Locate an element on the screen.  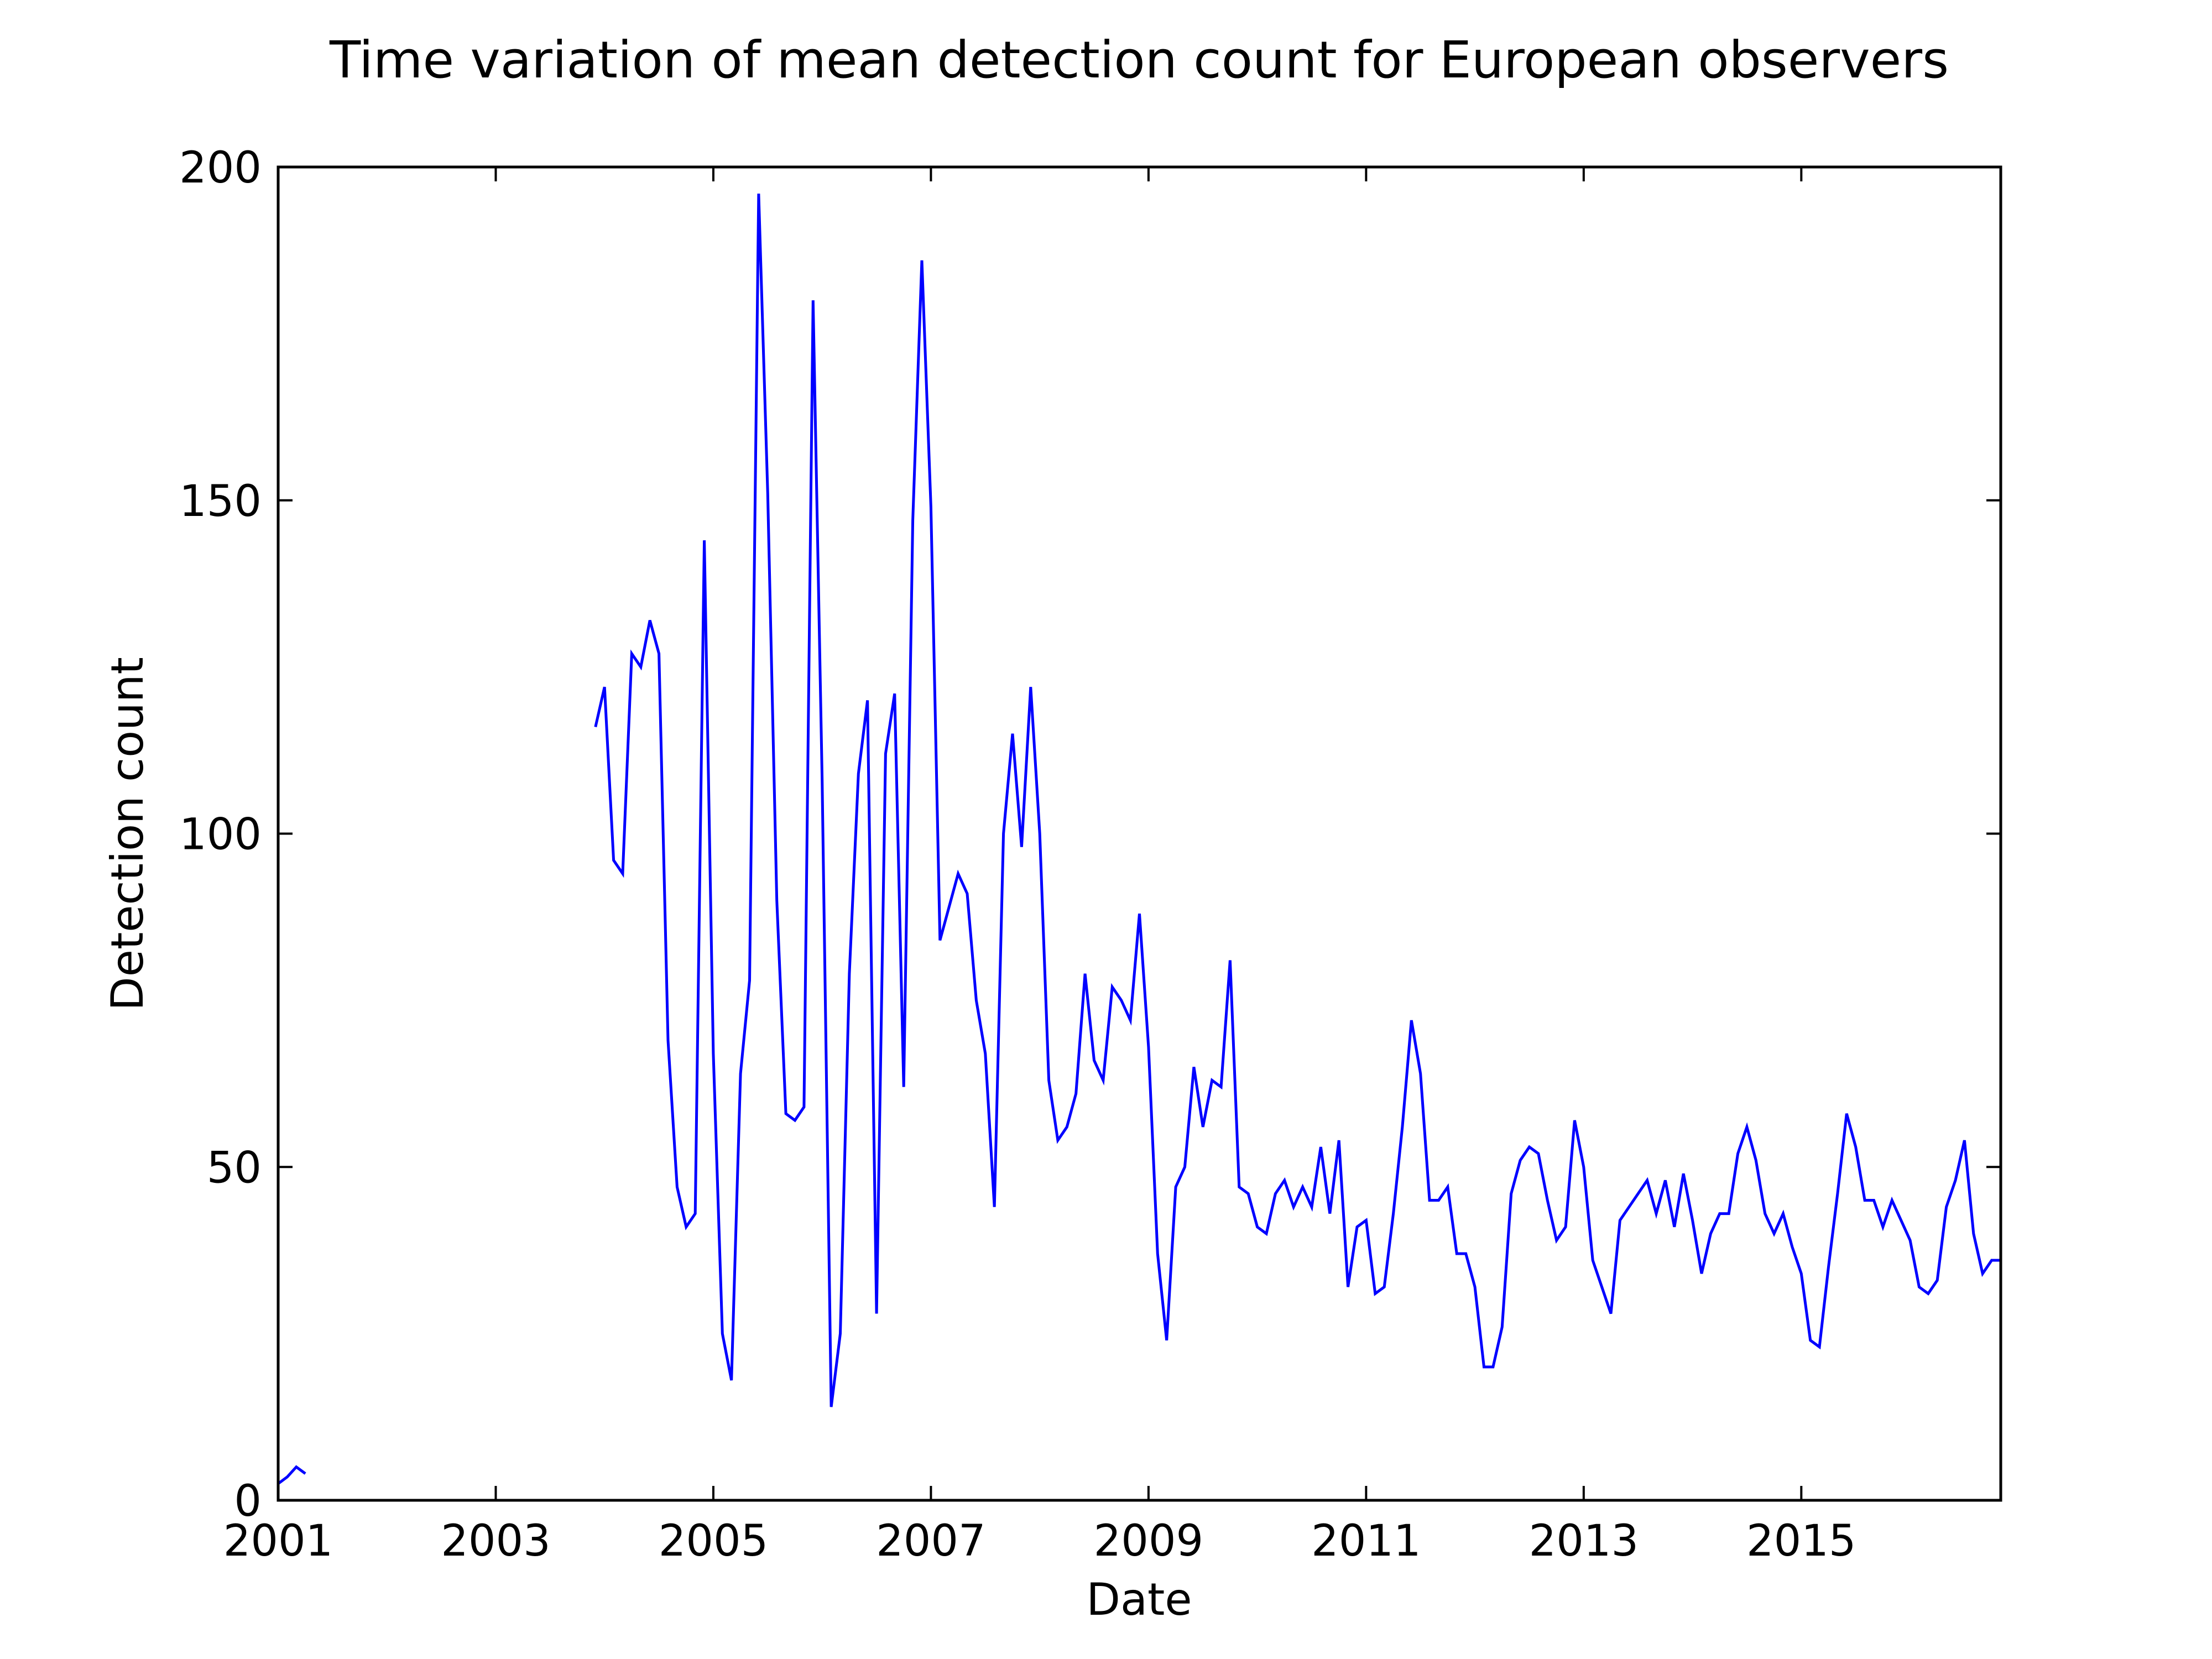
y-axis-label: Detection count is located at coordinates (128, 834).